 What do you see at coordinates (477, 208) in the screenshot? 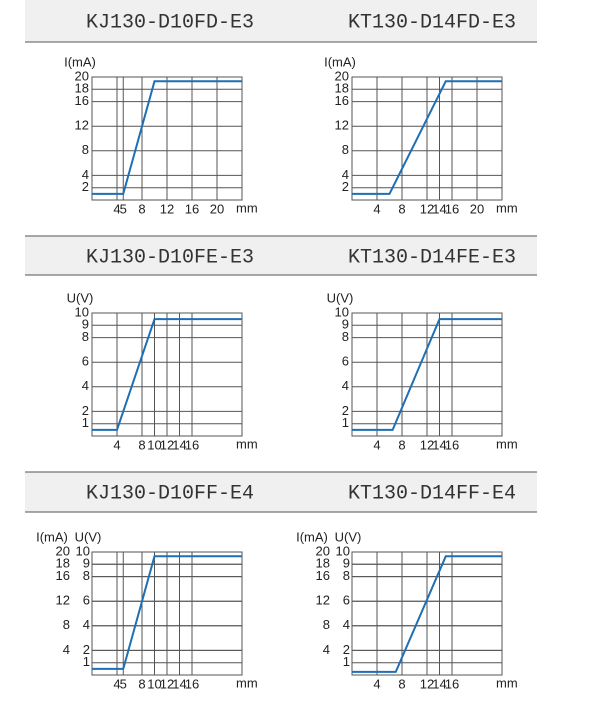
I see `x-tick-label: 20` at bounding box center [477, 208].